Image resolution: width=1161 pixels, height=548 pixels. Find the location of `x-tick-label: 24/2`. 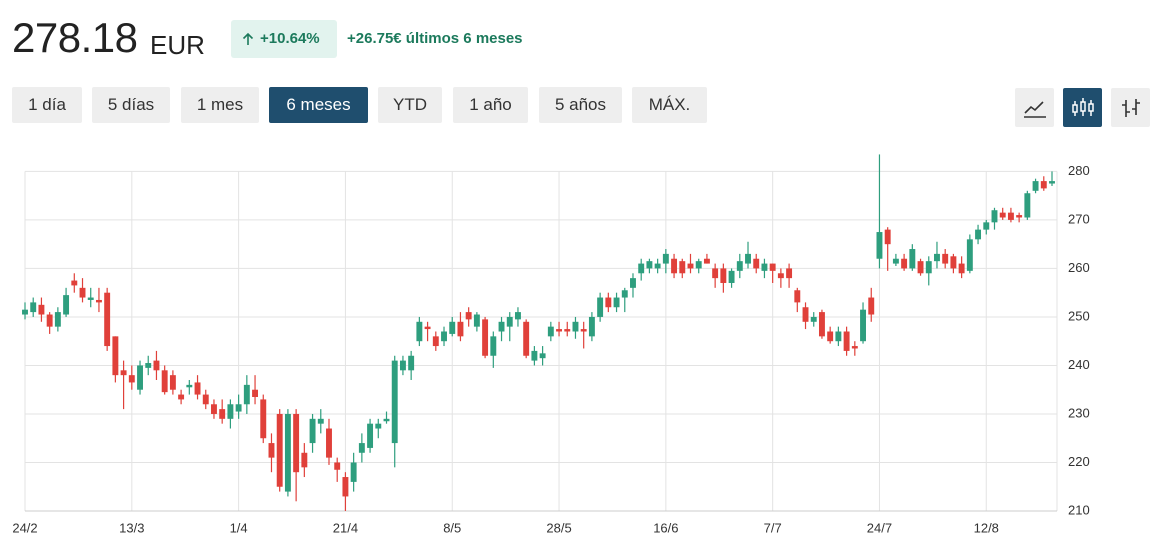

x-tick-label: 24/2 is located at coordinates (24, 527).